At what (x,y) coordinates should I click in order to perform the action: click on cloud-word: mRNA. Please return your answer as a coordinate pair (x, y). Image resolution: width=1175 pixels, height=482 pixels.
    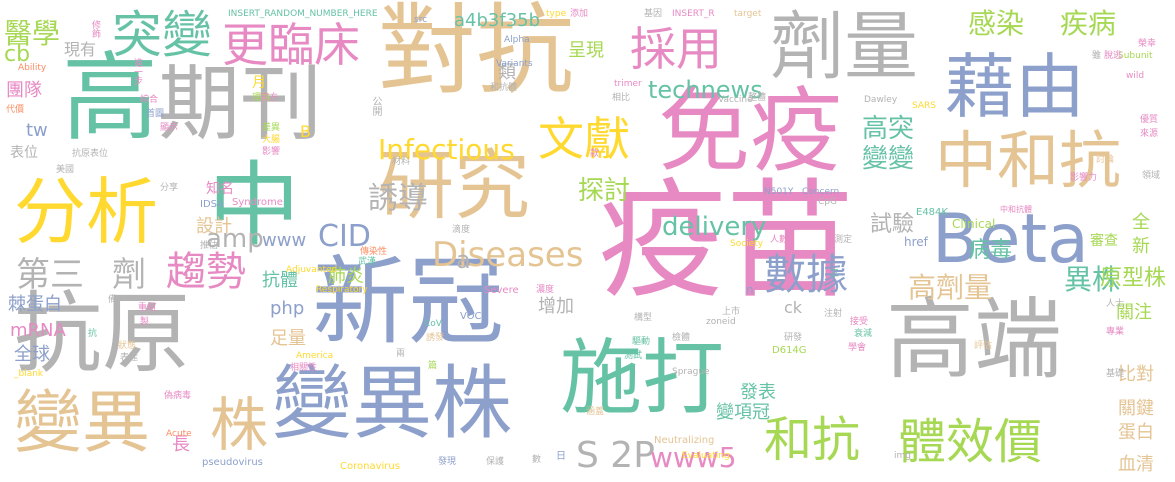
    Looking at the image, I should click on (38, 330).